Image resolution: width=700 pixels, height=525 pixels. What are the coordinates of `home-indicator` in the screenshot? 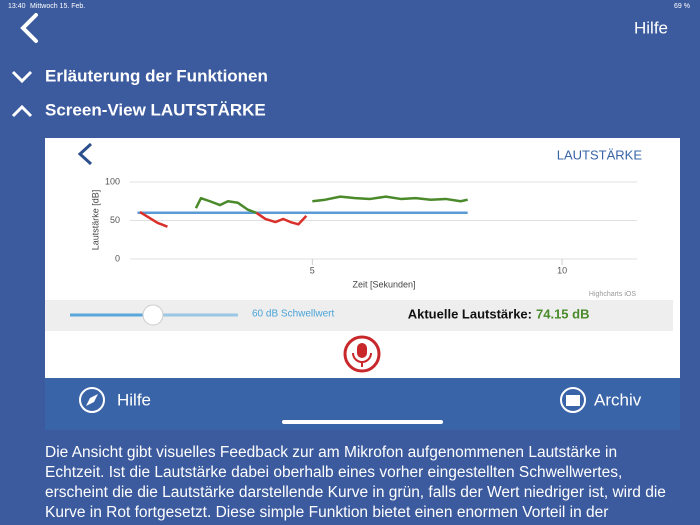 It's located at (362, 422).